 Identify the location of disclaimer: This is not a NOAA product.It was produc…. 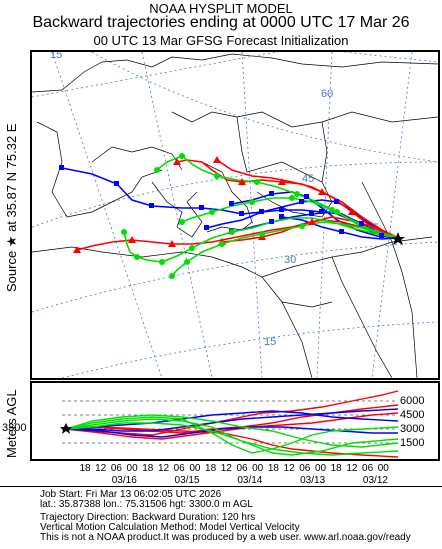
(225, 537).